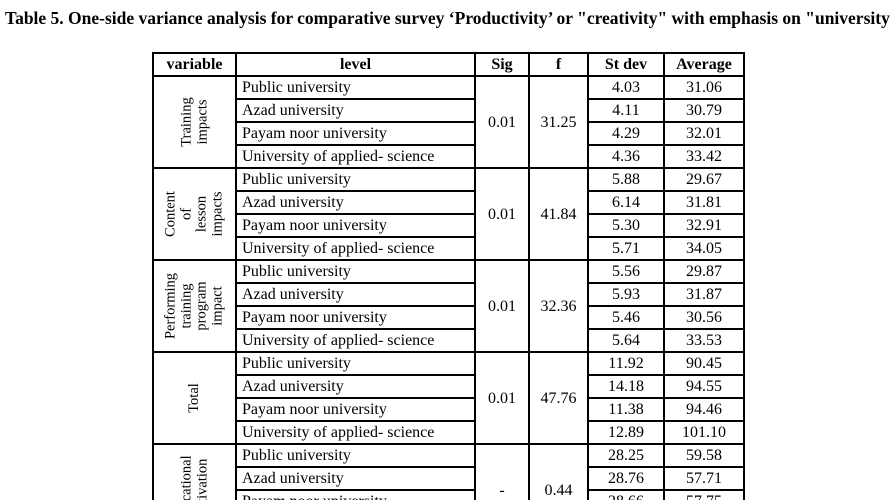  Describe the element at coordinates (626, 110) in the screenshot. I see `stdev-cell: 4.11` at that location.